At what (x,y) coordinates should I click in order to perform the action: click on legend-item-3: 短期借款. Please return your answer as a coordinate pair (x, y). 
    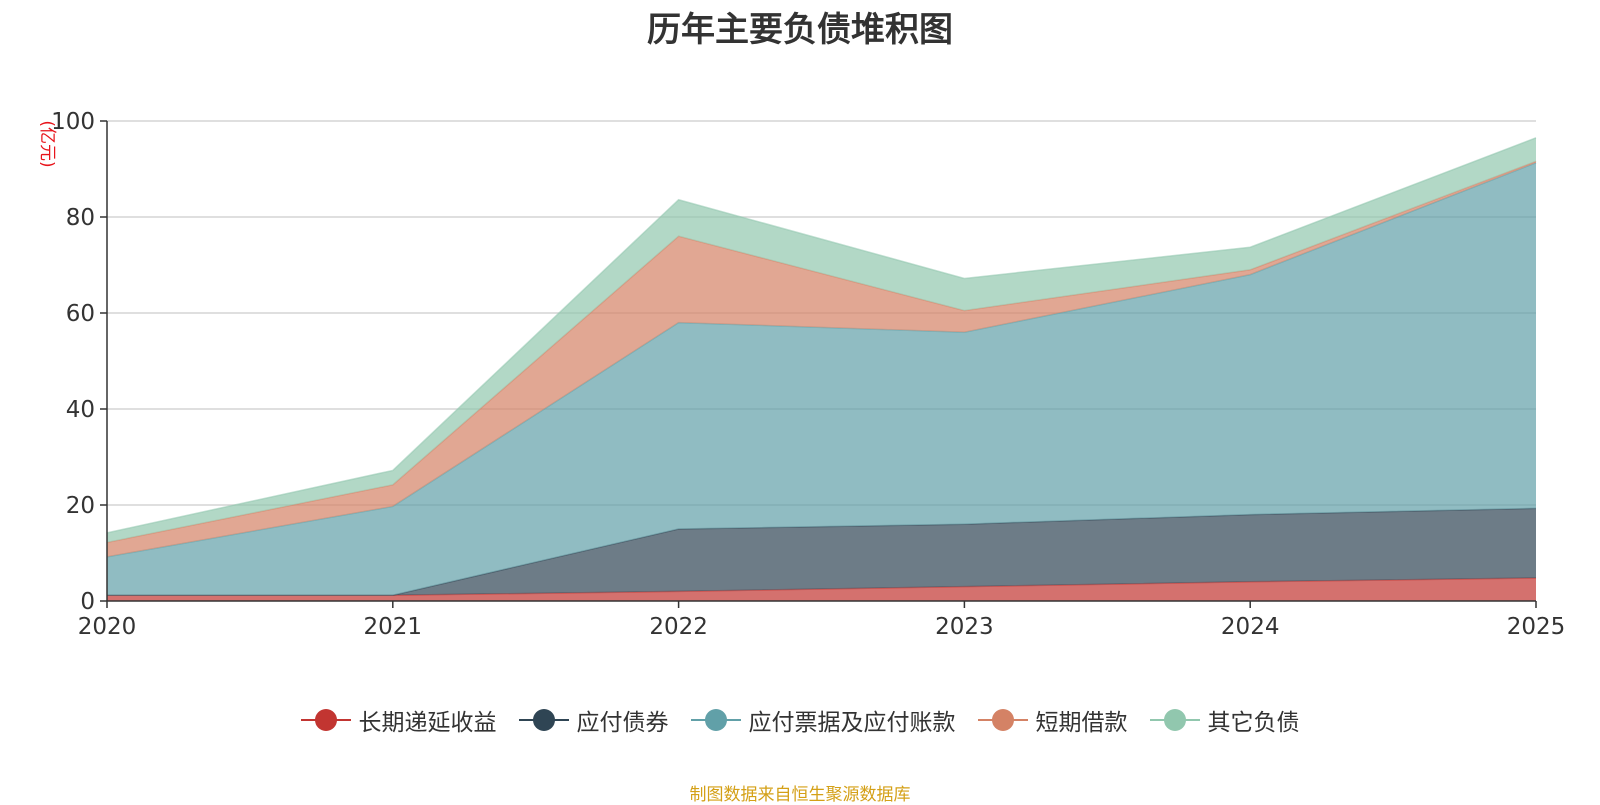
    Looking at the image, I should click on (1052, 720).